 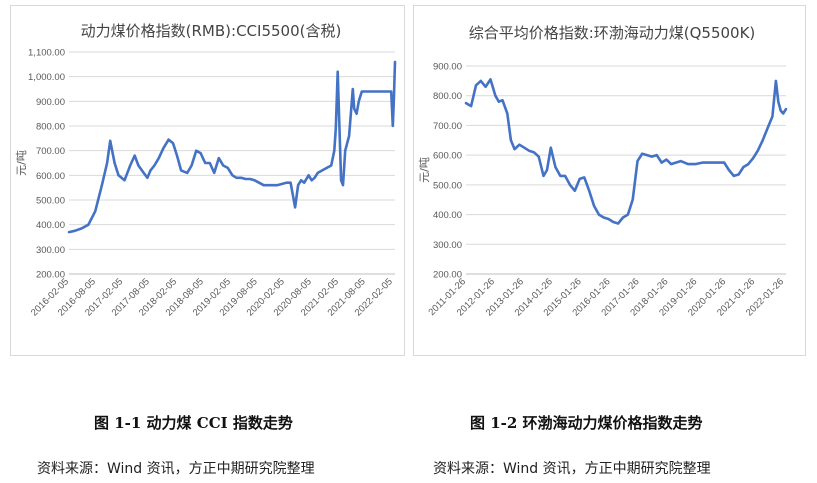 I want to click on figure-caption-1: 图 1-1 动力煤 CCI 指数走势, so click(x=193, y=423).